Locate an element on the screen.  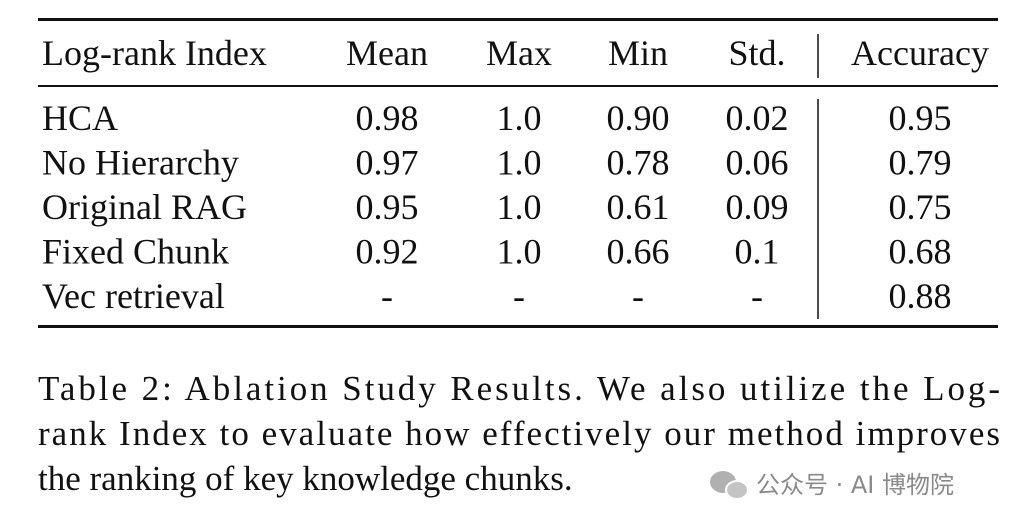
mid-rule is located at coordinates (518, 86).